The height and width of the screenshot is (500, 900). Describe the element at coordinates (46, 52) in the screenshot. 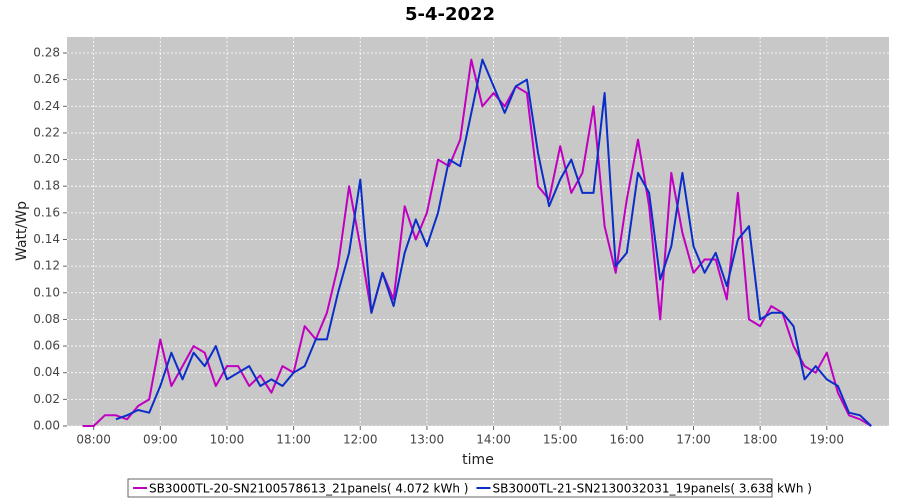

I see `y-tick-label: 0.28` at that location.